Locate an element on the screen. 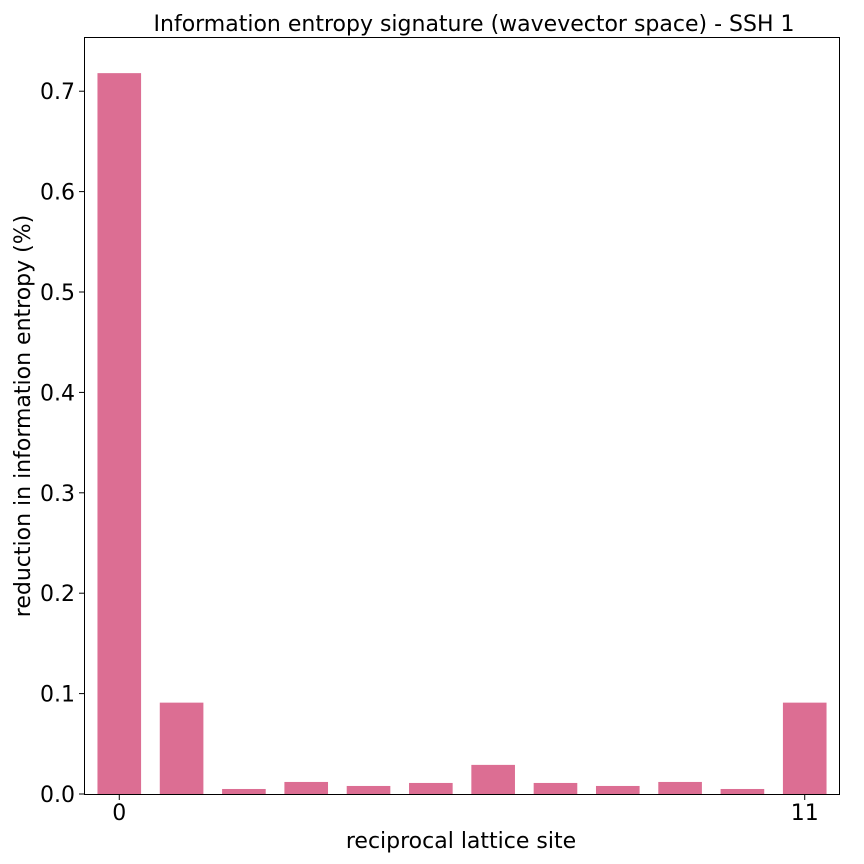 Image resolution: width=864 pixels, height=864 pixels. x-axis-label: reciprocal lattice site is located at coordinates (461, 841).